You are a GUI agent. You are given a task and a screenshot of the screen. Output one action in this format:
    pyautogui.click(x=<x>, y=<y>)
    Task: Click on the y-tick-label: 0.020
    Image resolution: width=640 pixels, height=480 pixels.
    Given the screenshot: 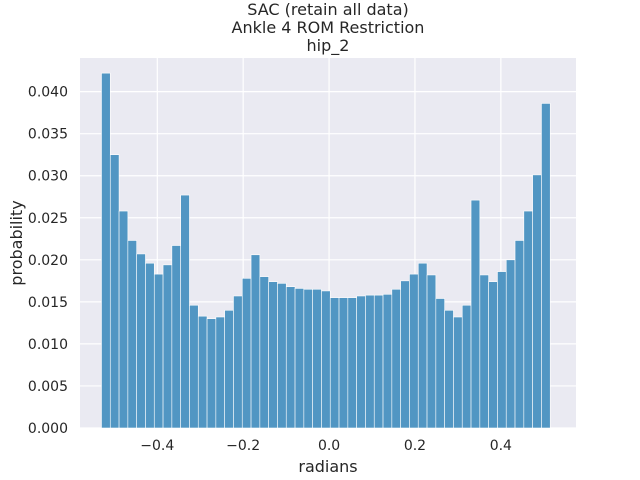 What is the action you would take?
    pyautogui.click(x=48, y=261)
    